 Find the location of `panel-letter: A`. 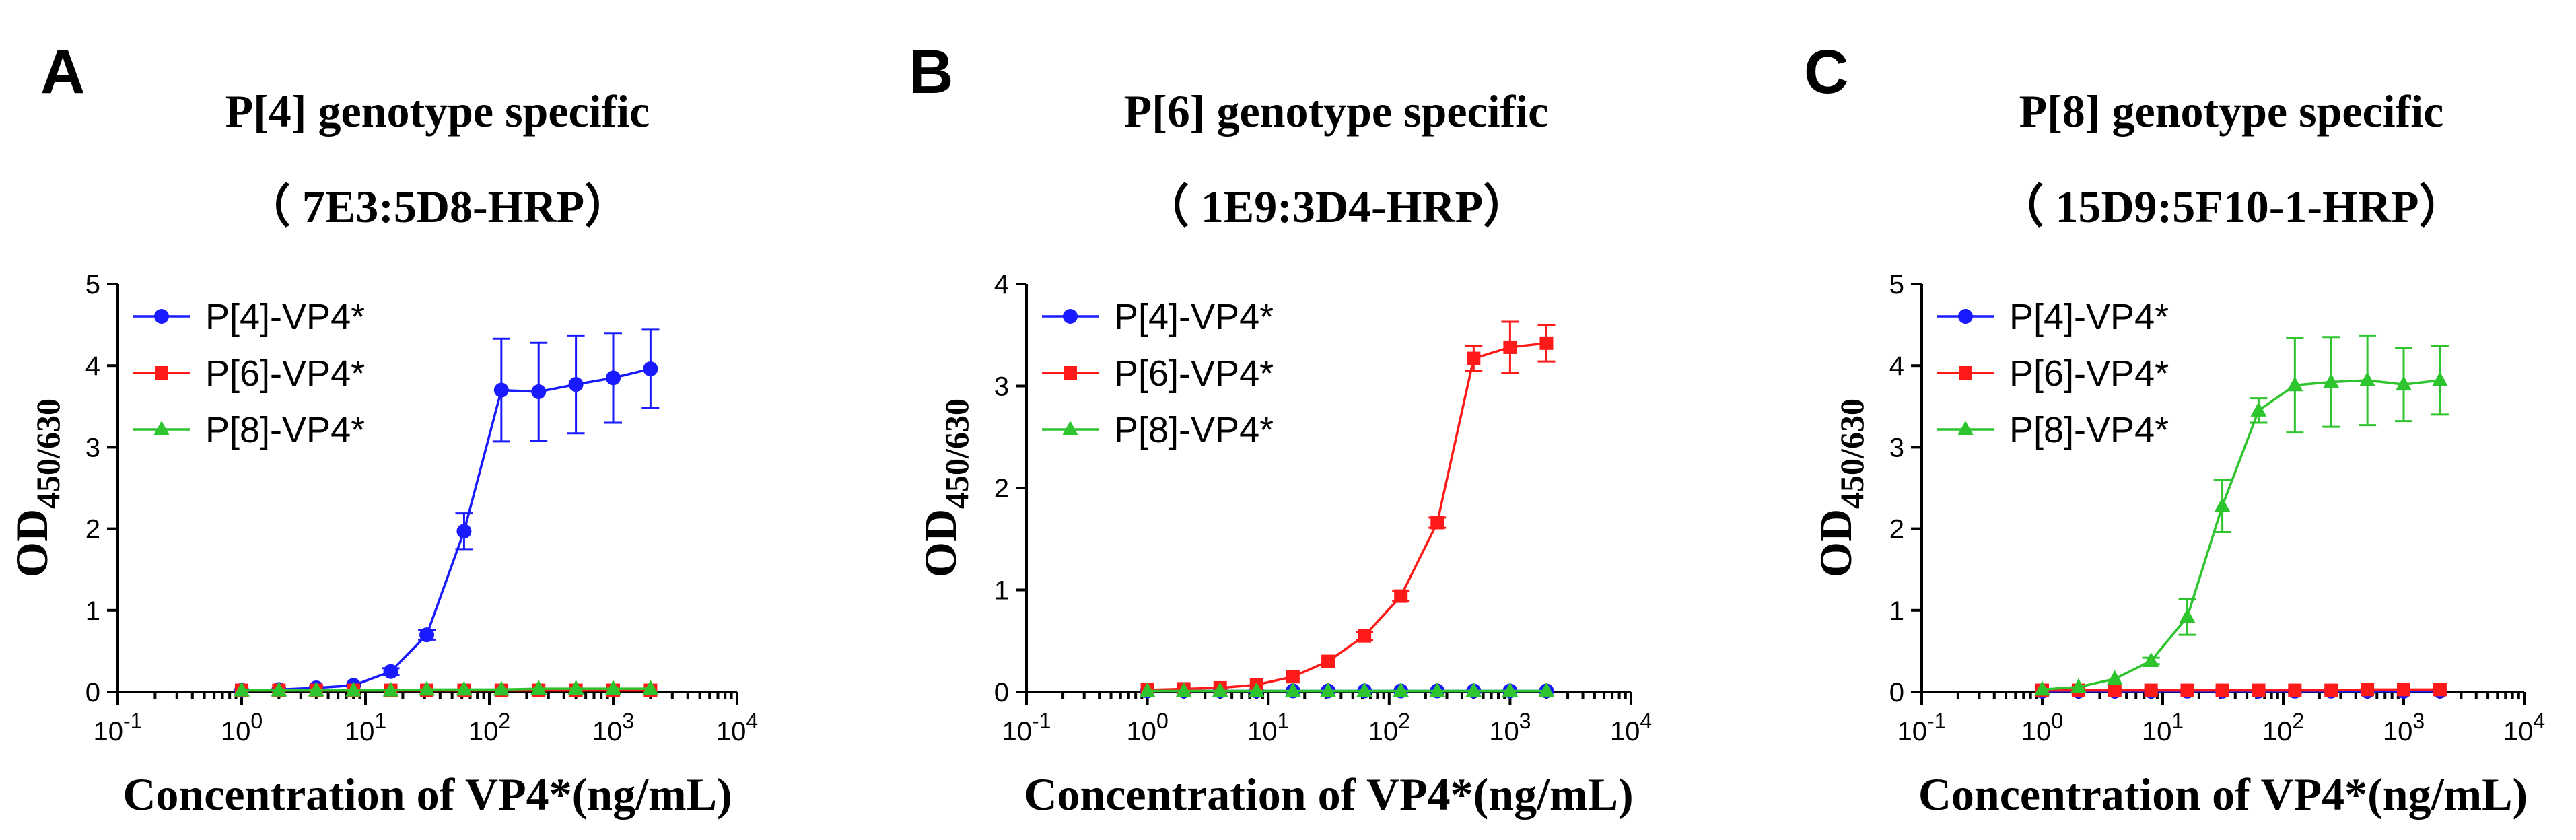

panel-letter: A is located at coordinates (62, 72).